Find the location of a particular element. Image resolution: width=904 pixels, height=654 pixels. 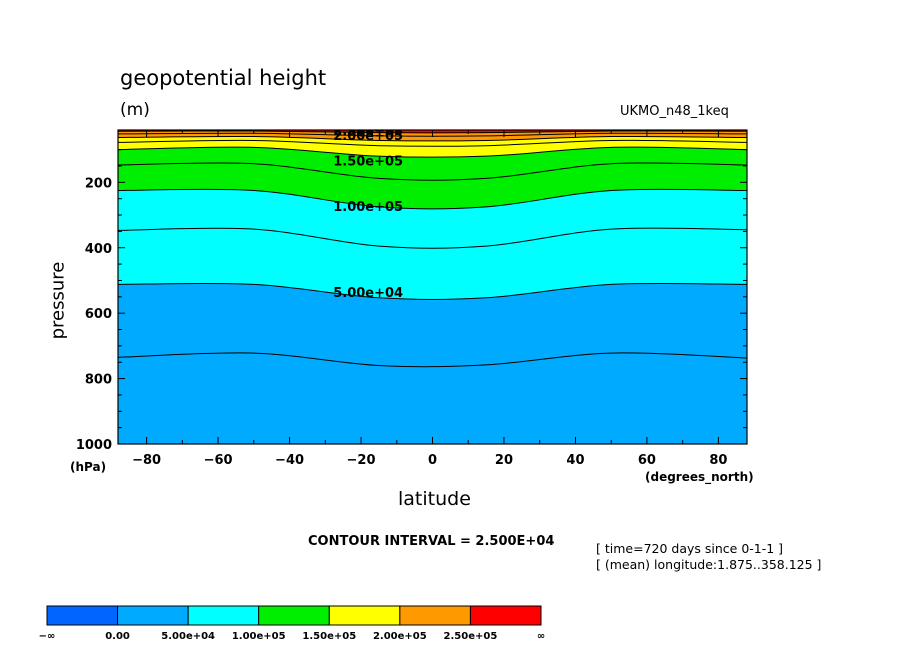

x-axis-label: latitude is located at coordinates (434, 499).